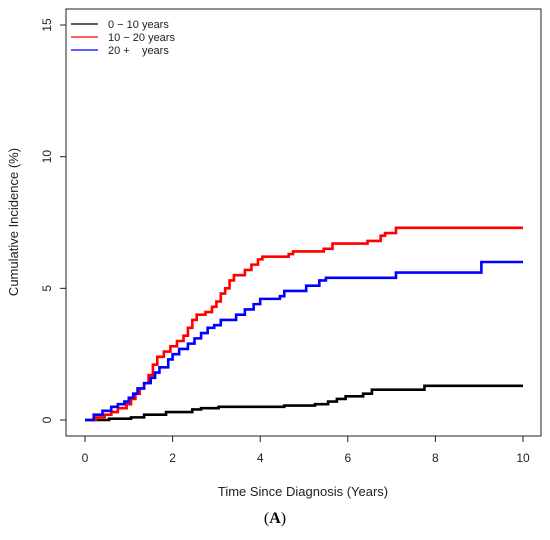 The image size is (550, 540). Describe the element at coordinates (523, 458) in the screenshot. I see `x-tick-label: 10` at that location.